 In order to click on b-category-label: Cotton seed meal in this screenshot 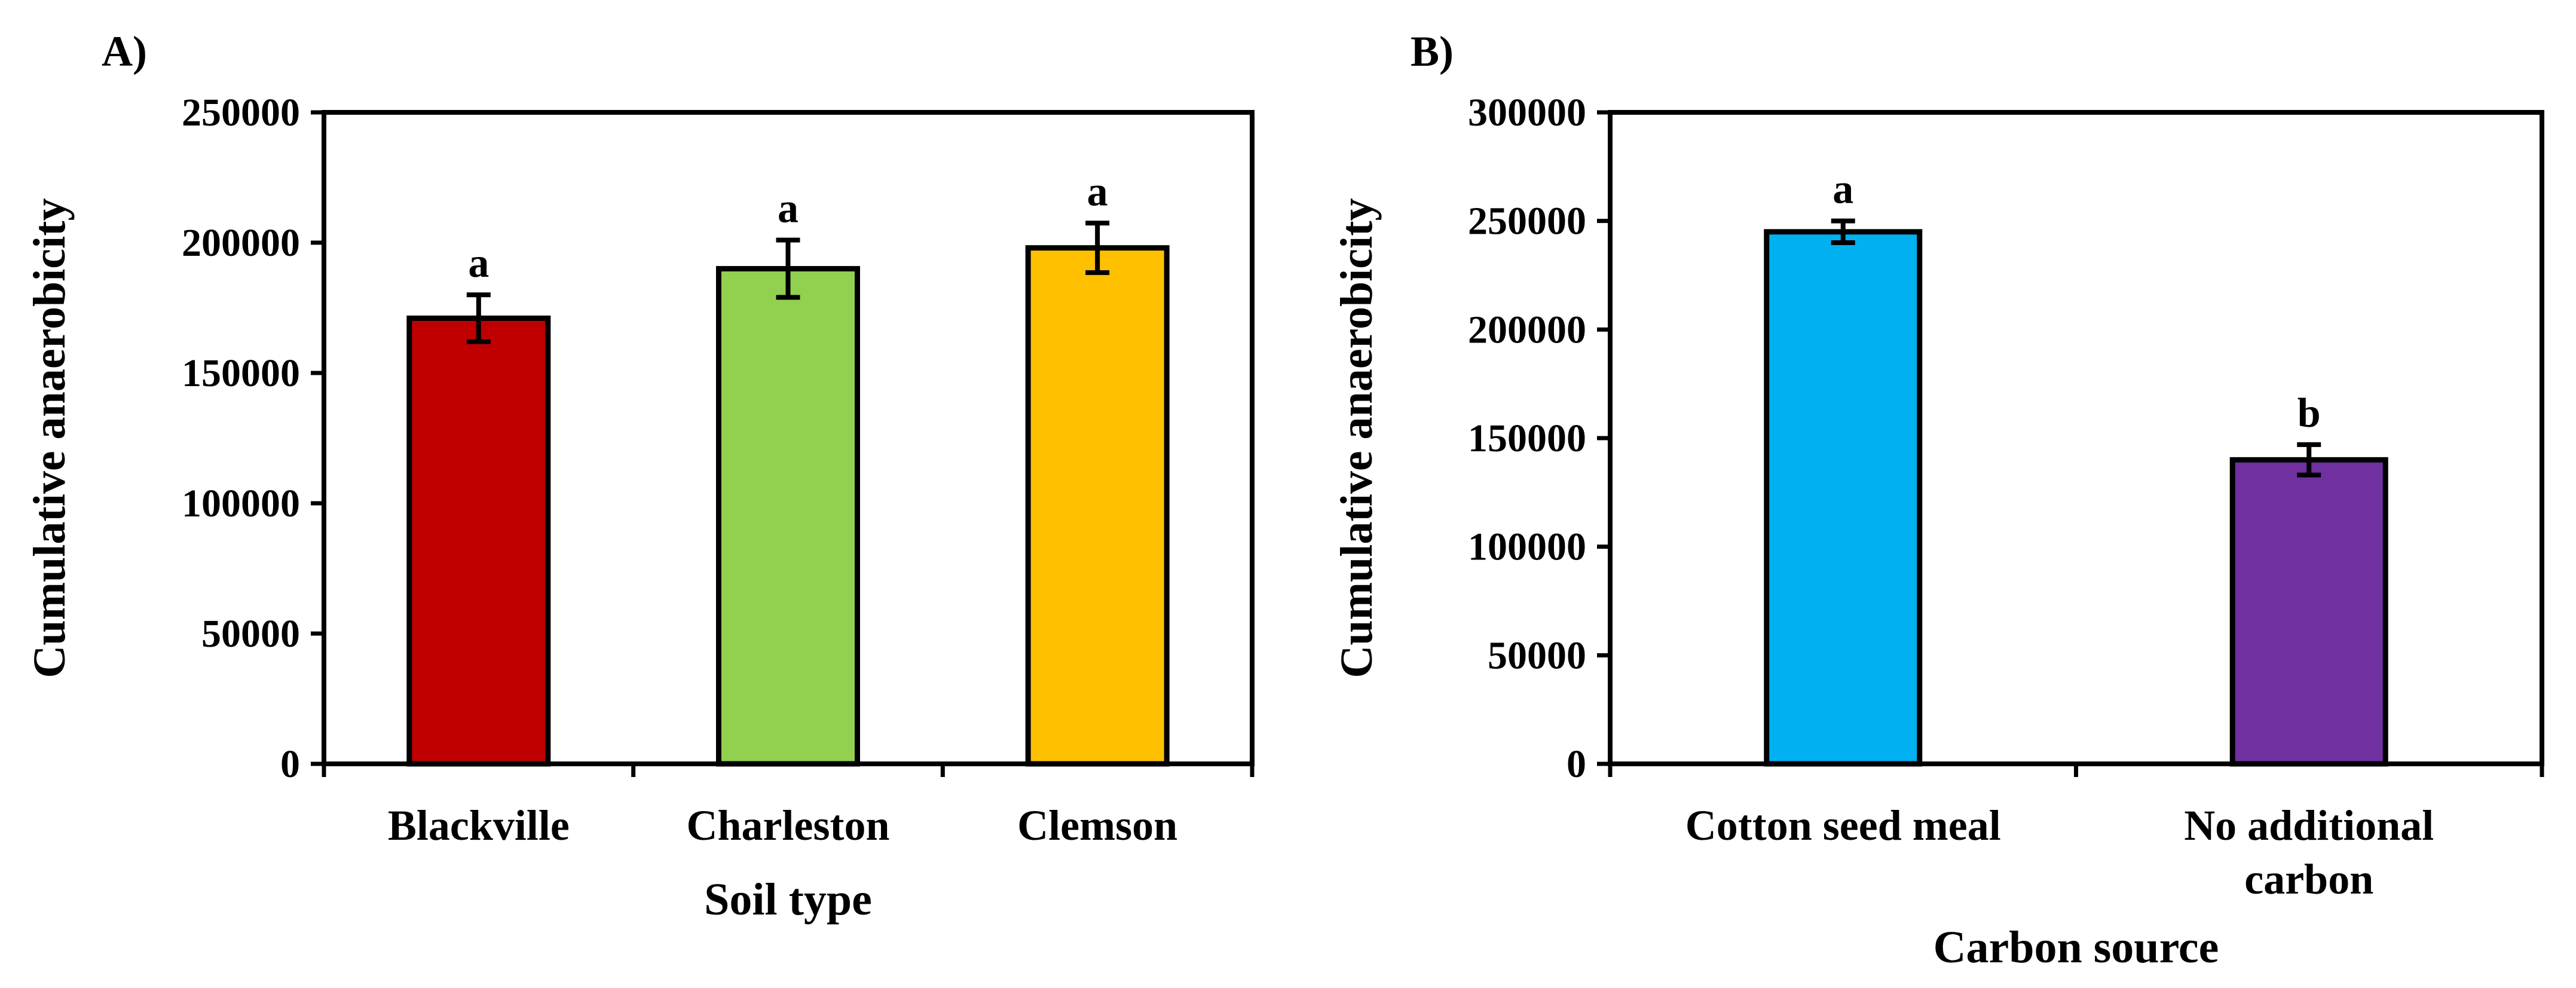, I will do `click(1843, 826)`.